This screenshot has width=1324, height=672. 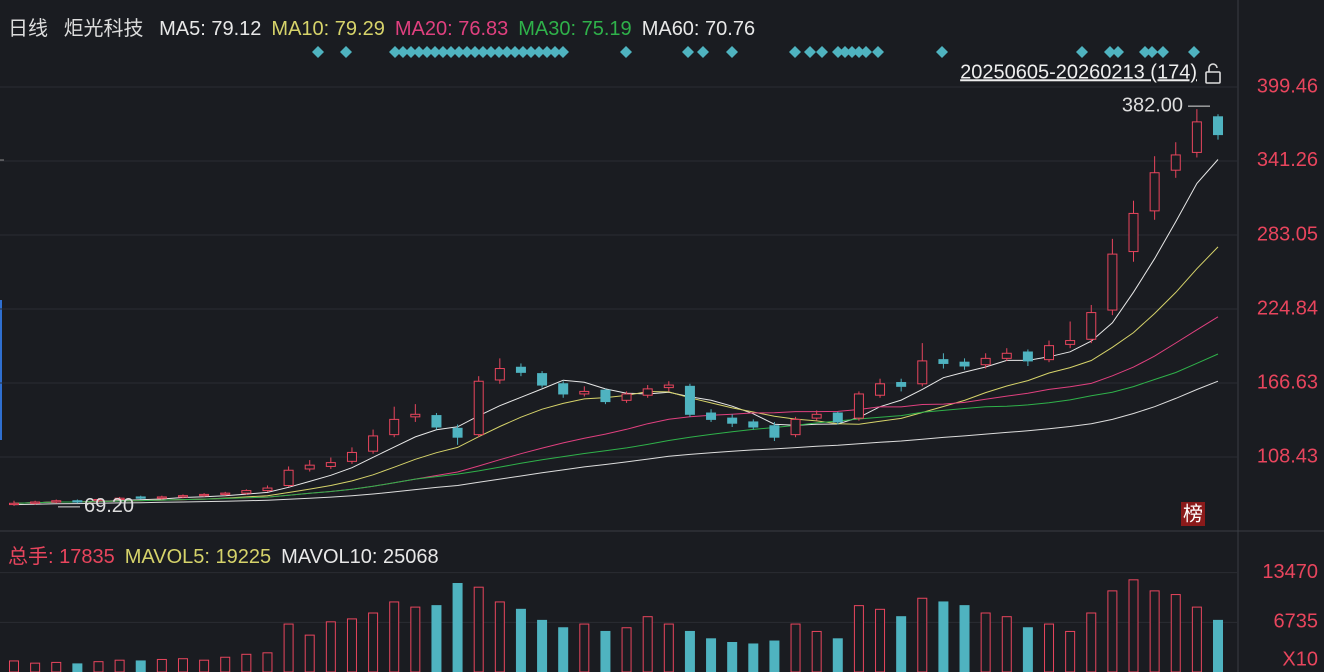 I want to click on badge-bg, so click(x=1193, y=514).